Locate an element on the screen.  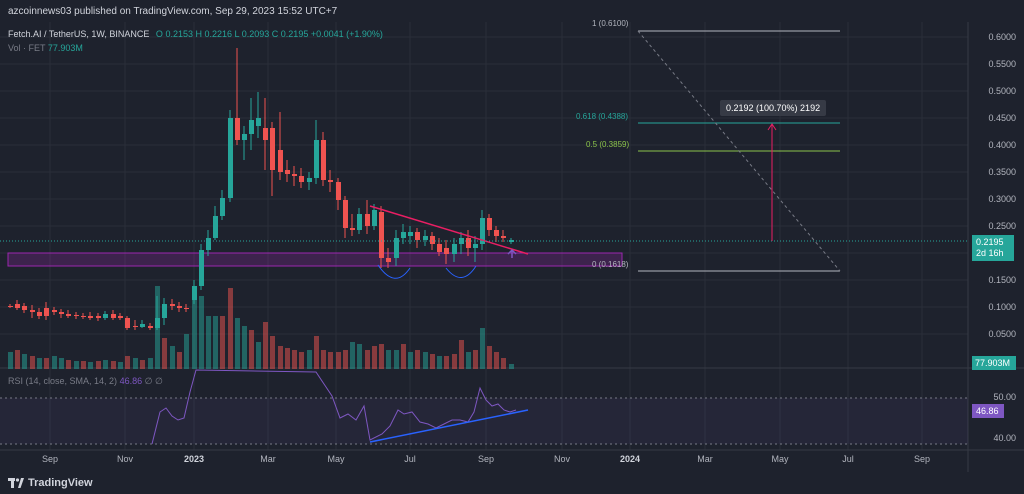
ohlc-o-label: O is located at coordinates (159, 34).